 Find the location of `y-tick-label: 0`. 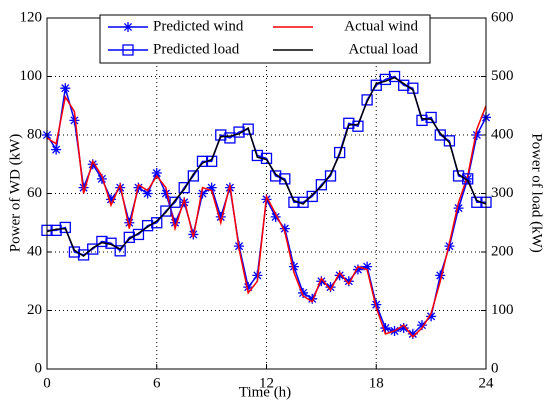

y-tick-label: 0 is located at coordinates (39, 368).